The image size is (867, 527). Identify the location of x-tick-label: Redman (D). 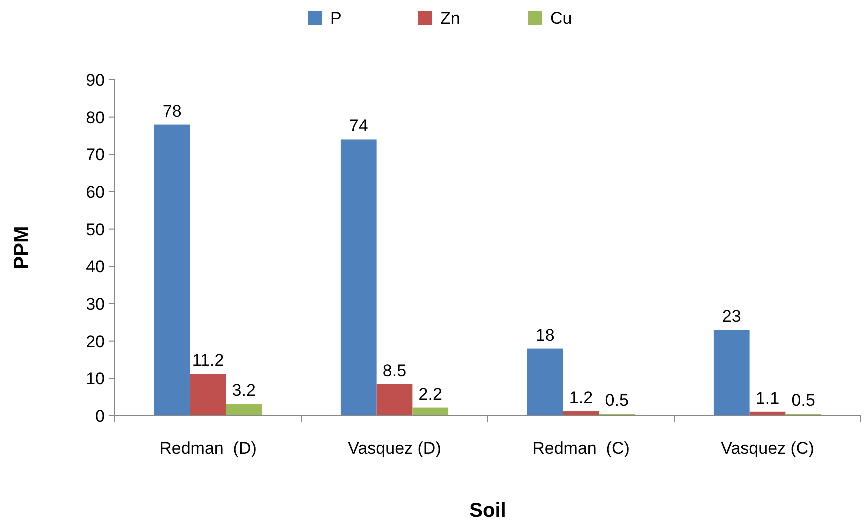
(208, 448).